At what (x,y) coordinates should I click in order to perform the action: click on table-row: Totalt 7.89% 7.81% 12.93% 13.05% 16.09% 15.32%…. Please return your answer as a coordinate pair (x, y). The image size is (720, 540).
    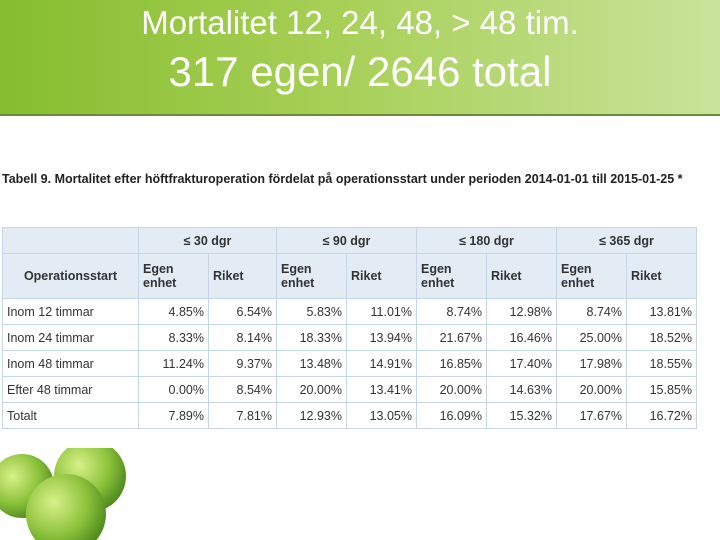
    Looking at the image, I should click on (349, 415).